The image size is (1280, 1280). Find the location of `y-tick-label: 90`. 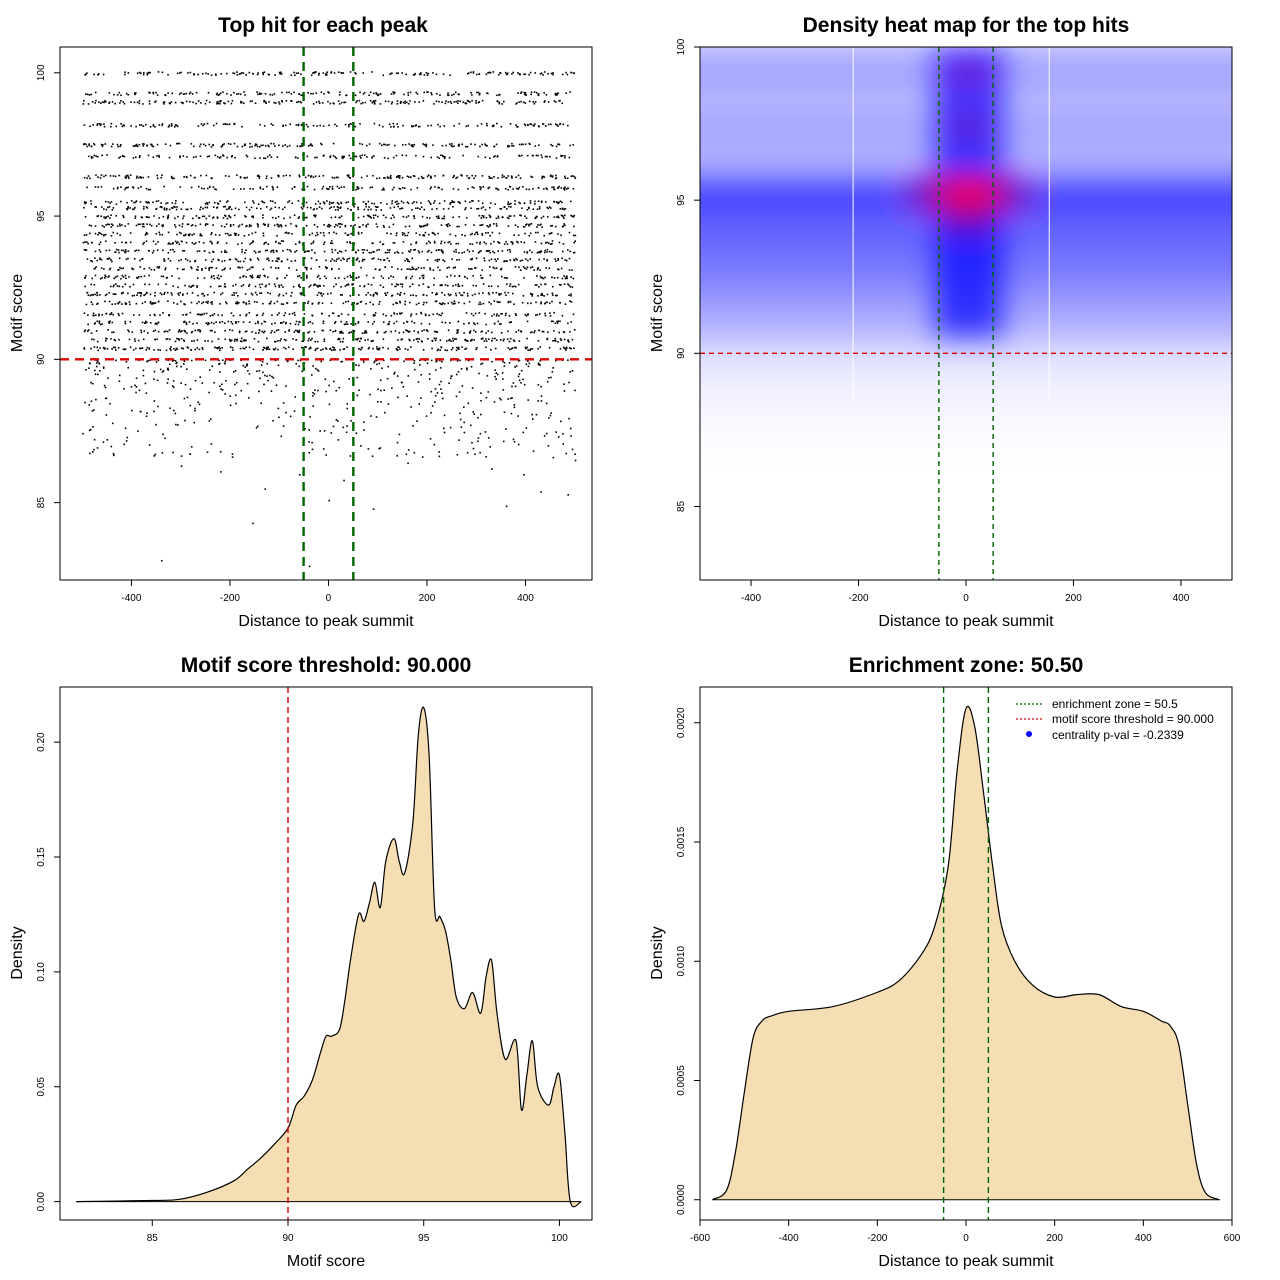

y-tick-label: 90 is located at coordinates (41, 359).